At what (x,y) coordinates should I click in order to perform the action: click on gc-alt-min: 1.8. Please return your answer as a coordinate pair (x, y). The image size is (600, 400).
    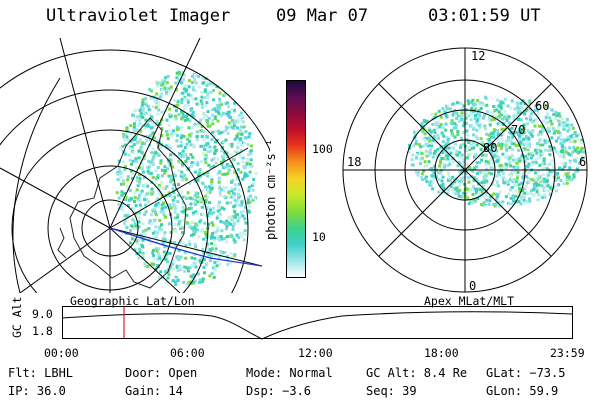
    Looking at the image, I should click on (42, 331).